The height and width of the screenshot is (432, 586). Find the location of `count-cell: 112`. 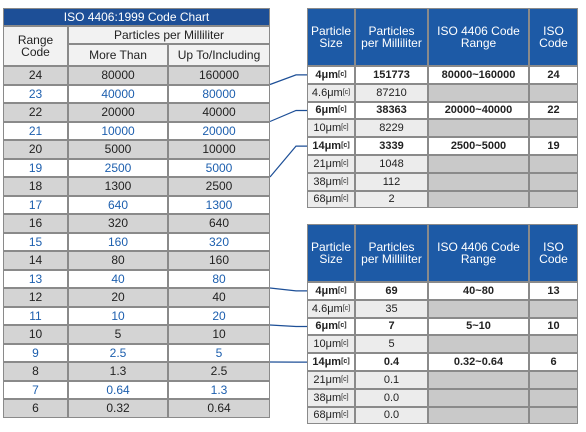

count-cell: 112 is located at coordinates (391, 181).